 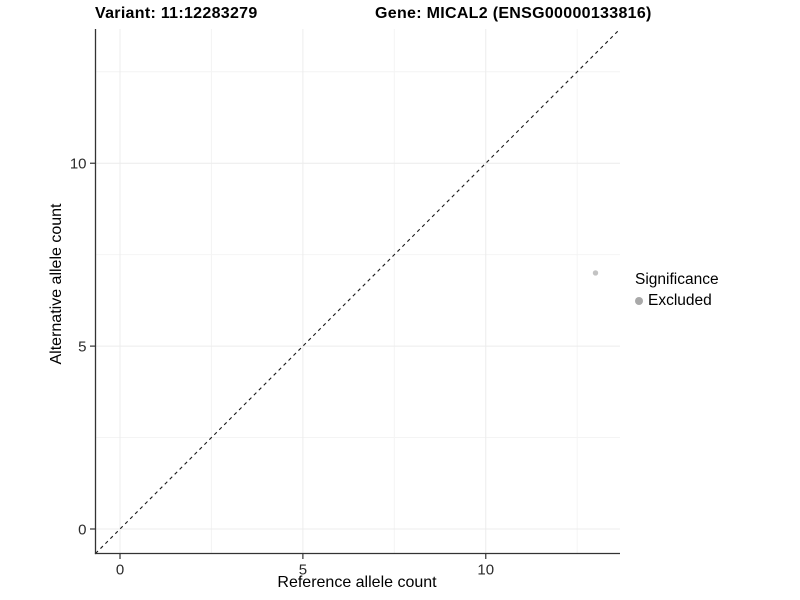 What do you see at coordinates (639, 301) in the screenshot?
I see `legend-marker-circle-icon` at bounding box center [639, 301].